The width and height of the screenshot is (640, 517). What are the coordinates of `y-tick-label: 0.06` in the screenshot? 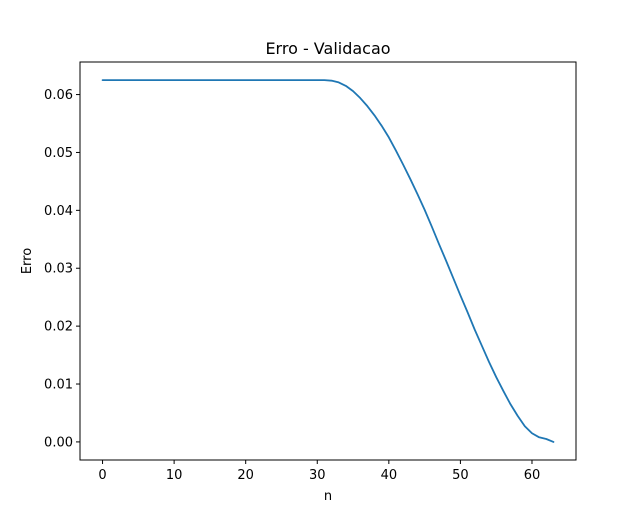 It's located at (58, 95).